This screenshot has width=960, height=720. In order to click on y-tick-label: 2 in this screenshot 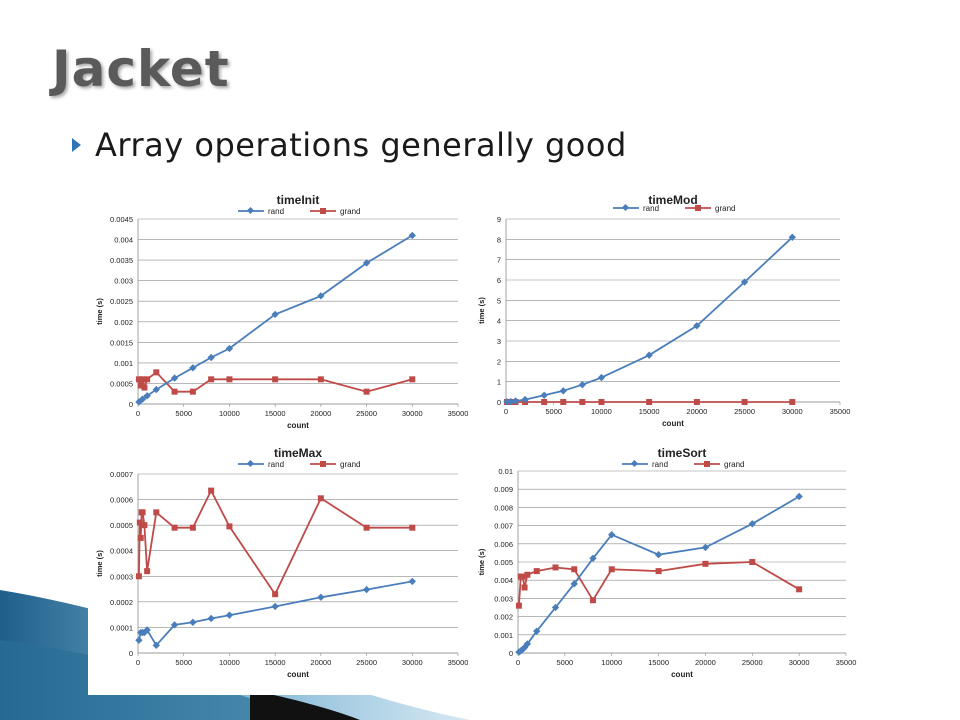, I will do `click(499, 361)`.